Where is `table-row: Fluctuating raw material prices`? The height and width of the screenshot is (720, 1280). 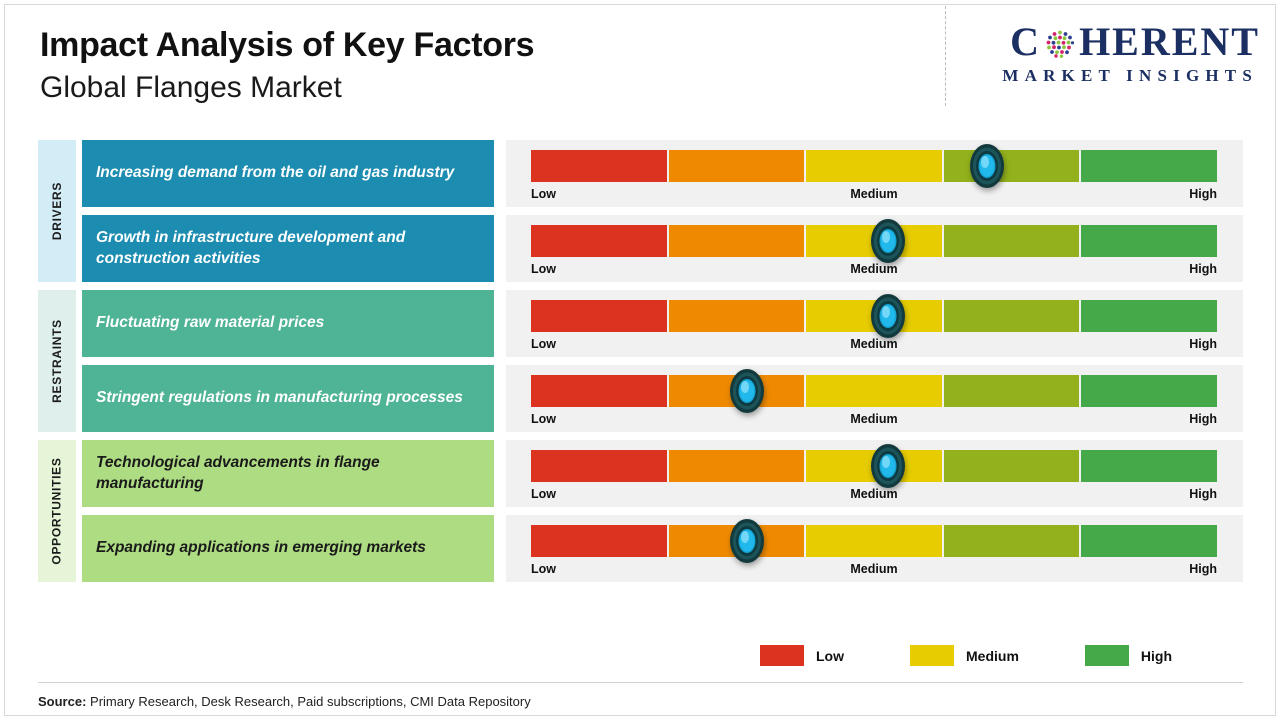
table-row: Fluctuating raw material prices is located at coordinates (662, 323).